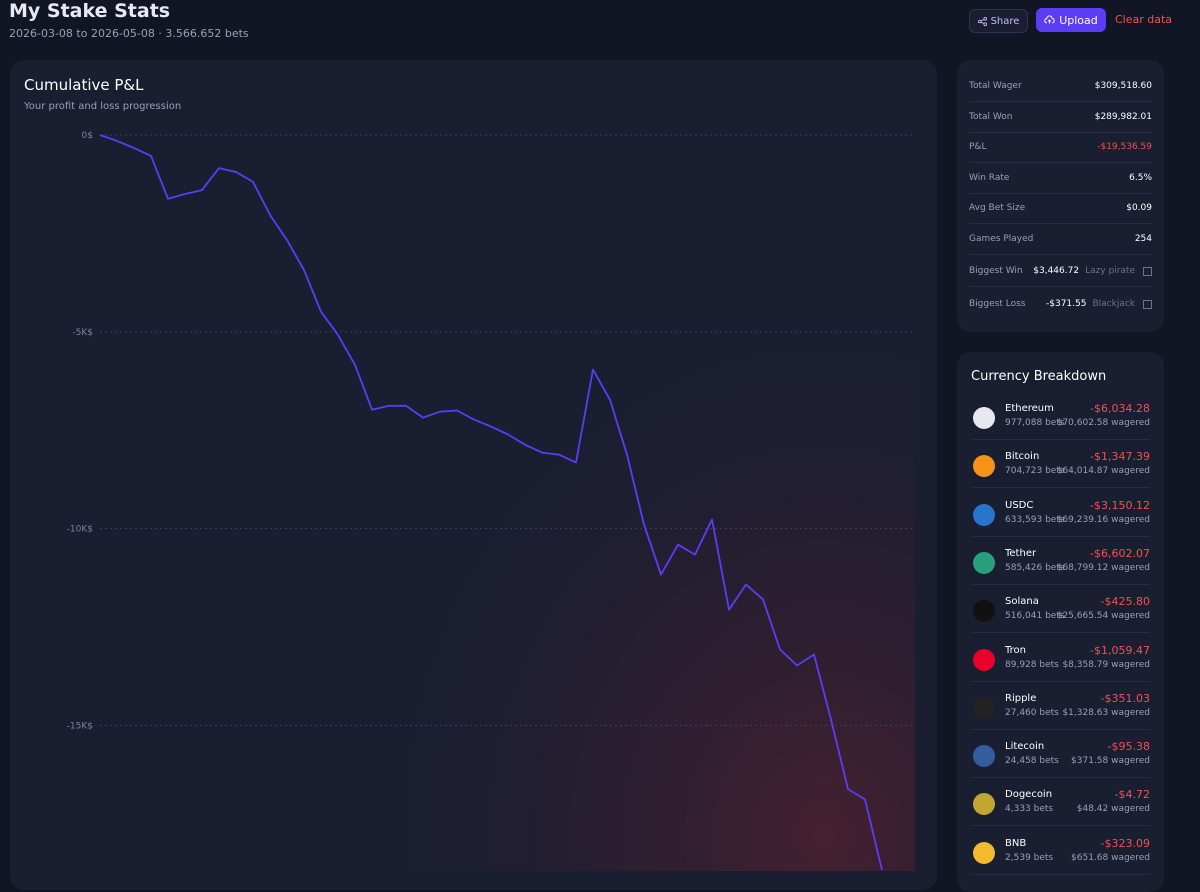  Describe the element at coordinates (1106, 664) in the screenshot. I see `currency-wagered: $8,358.79 wagered` at that location.